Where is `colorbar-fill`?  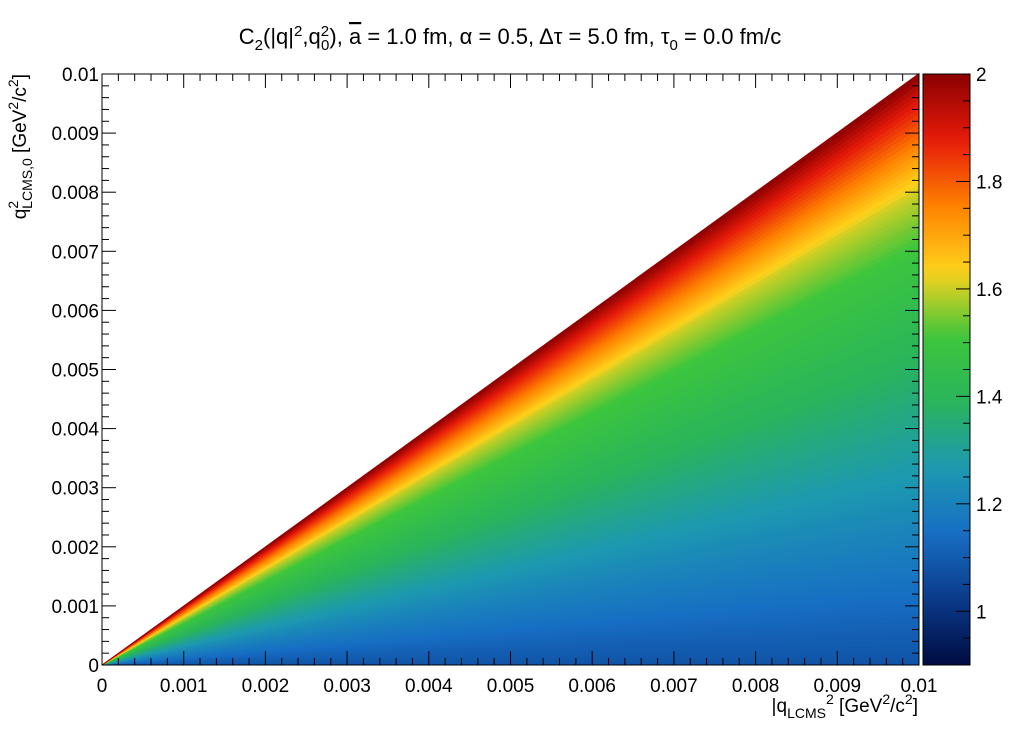
colorbar-fill is located at coordinates (946, 369).